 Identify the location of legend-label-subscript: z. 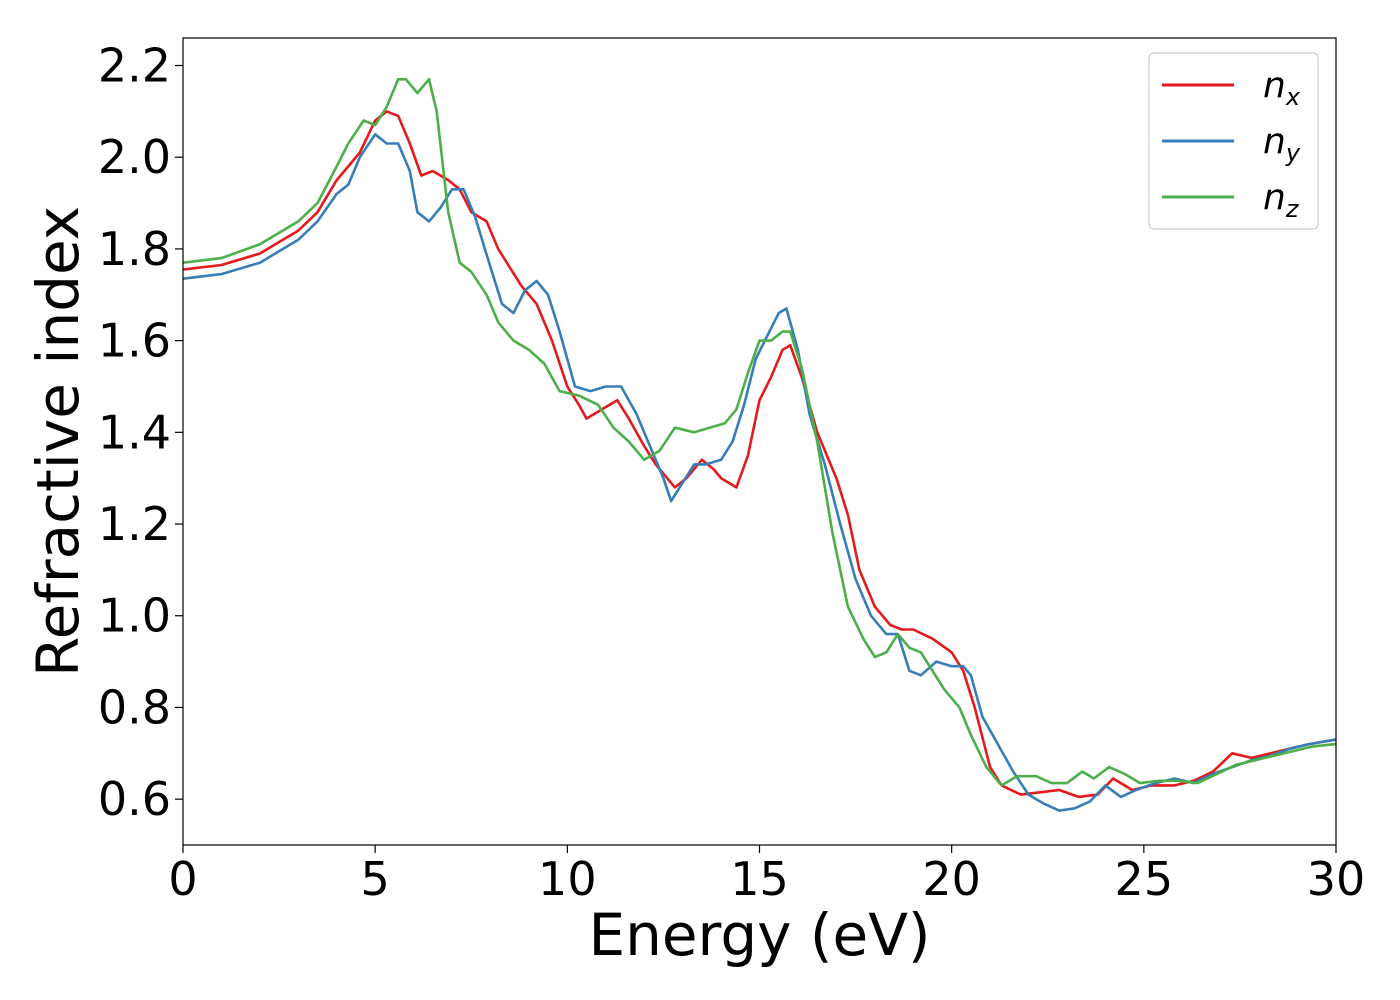
(1292, 209).